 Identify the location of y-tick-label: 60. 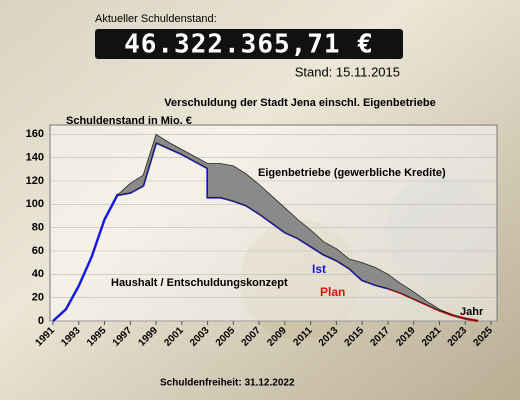
(38, 251).